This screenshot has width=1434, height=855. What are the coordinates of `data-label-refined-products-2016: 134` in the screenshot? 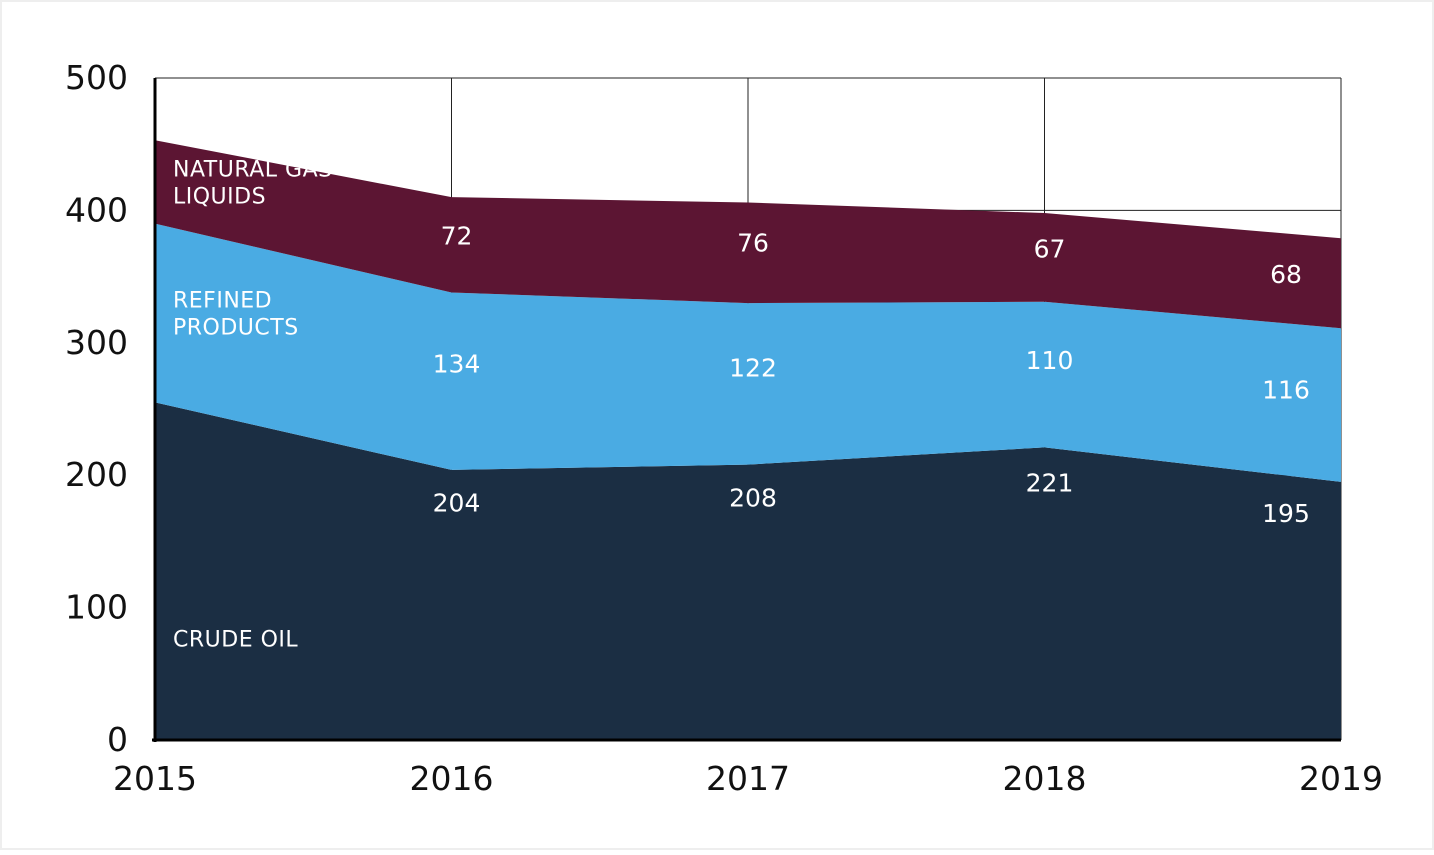 It's located at (457, 363).